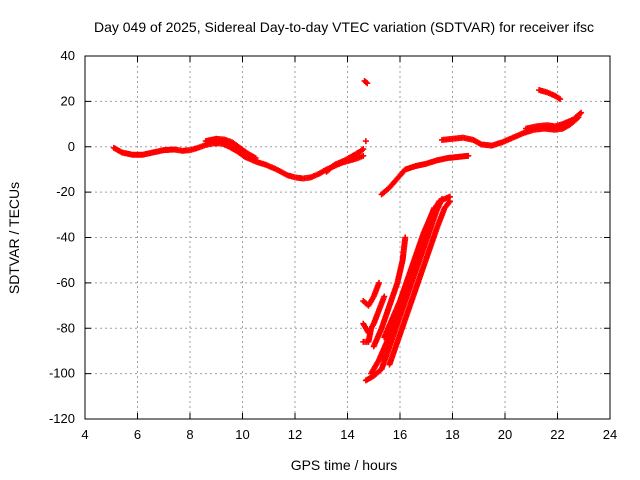 The width and height of the screenshot is (640, 480). Describe the element at coordinates (284, 155) in the screenshot. I see `series-main-curve-b` at that location.